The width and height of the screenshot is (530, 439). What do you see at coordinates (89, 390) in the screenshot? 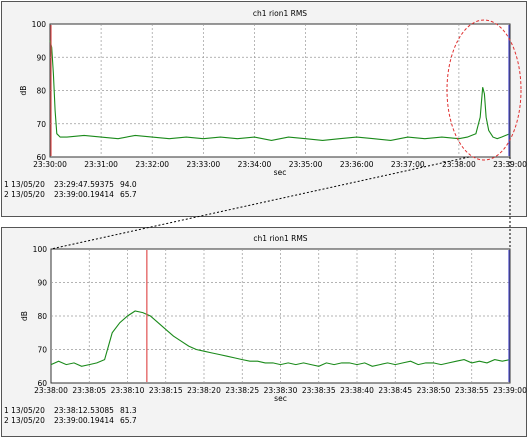
I see `x-tick-label: 23:38:05` at bounding box center [89, 390].